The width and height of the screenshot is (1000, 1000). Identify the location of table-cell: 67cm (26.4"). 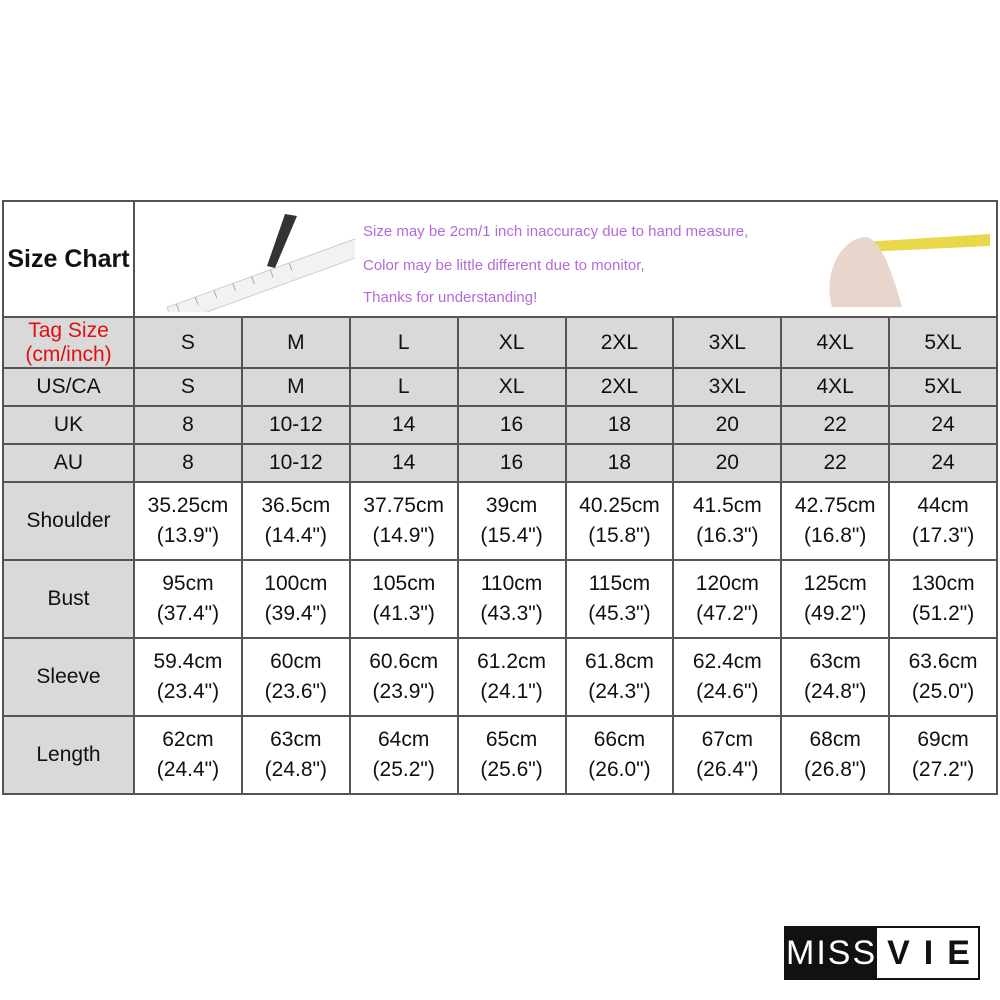
(727, 755).